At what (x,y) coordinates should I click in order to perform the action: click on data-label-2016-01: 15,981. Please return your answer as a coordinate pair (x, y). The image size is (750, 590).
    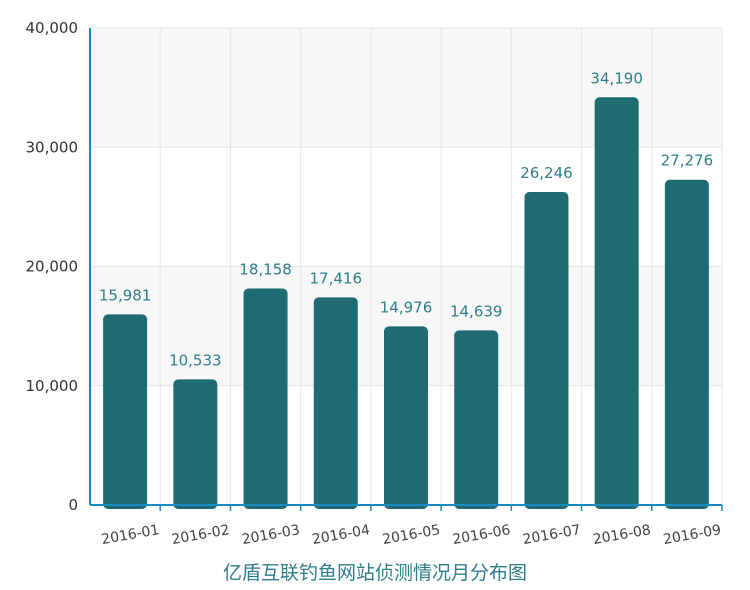
    Looking at the image, I should click on (125, 295).